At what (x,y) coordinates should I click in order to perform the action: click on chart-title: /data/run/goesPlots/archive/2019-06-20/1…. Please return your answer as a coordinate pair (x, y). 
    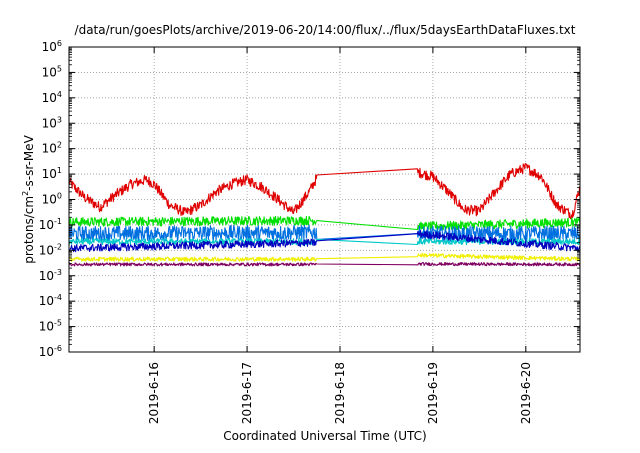
    Looking at the image, I should click on (325, 30).